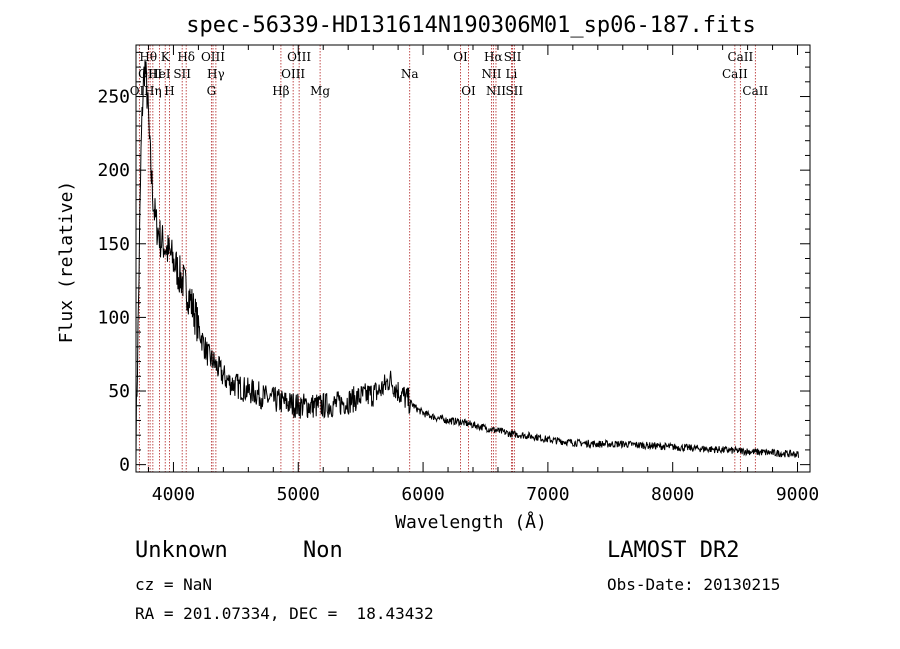 Image resolution: width=900 pixels, height=649 pixels. What do you see at coordinates (694, 584) in the screenshot?
I see `obs-date: Obs-Date: 20130215` at bounding box center [694, 584].